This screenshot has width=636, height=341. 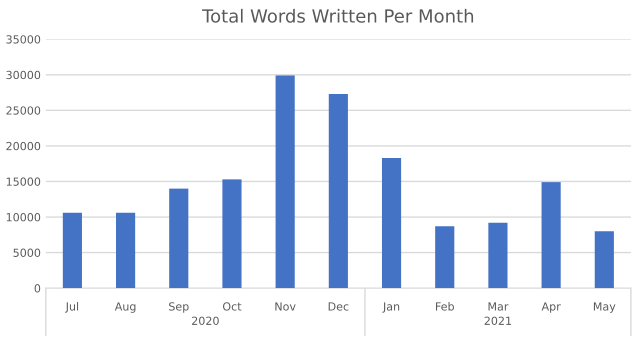 What do you see at coordinates (205, 320) in the screenshot?
I see `text: 2020` at bounding box center [205, 320].